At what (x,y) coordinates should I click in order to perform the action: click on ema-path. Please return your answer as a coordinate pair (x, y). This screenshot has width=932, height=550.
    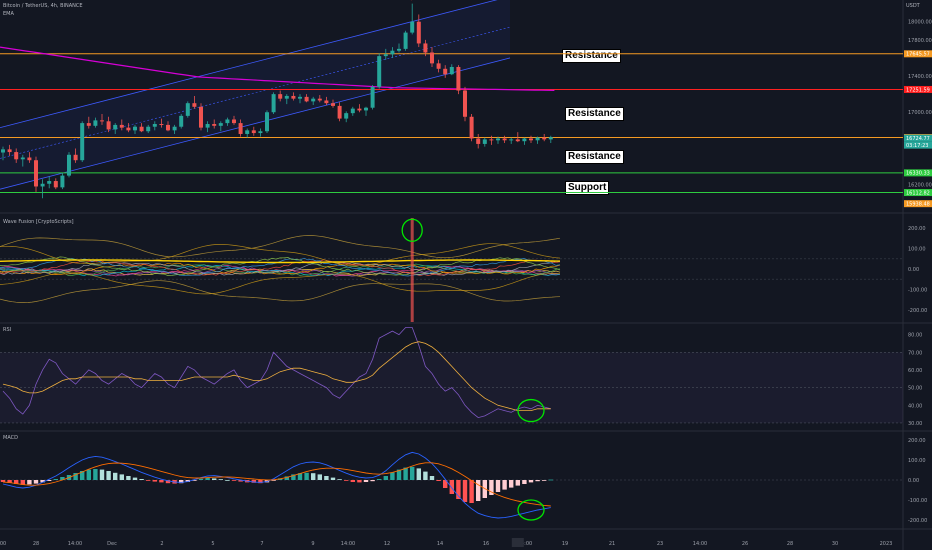
    Looking at the image, I should click on (277, 68).